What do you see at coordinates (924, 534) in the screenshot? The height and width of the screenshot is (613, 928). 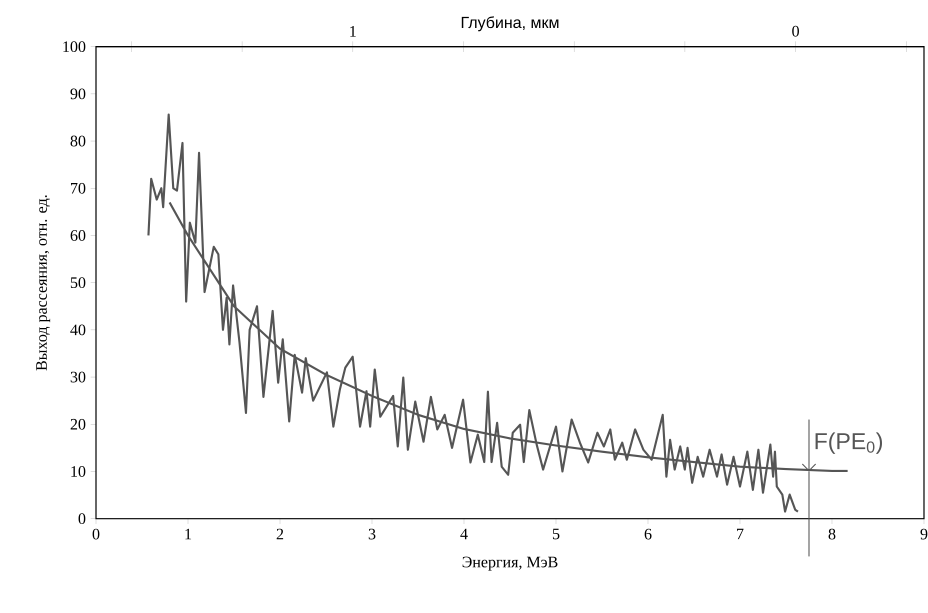 I see `x-tick-label: 9` at bounding box center [924, 534].